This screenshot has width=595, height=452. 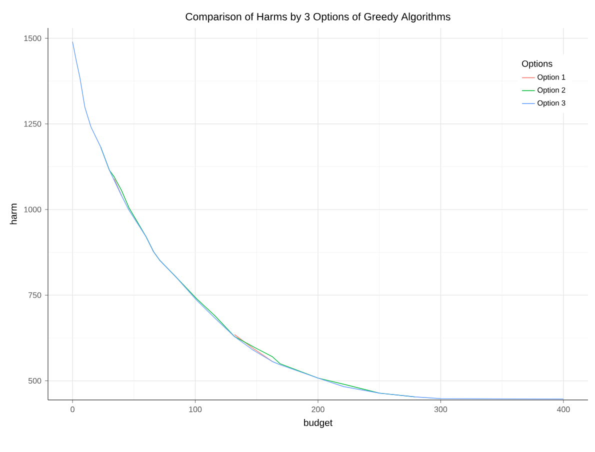 What do you see at coordinates (318, 423) in the screenshot?
I see `x-axis-title: budget` at bounding box center [318, 423].